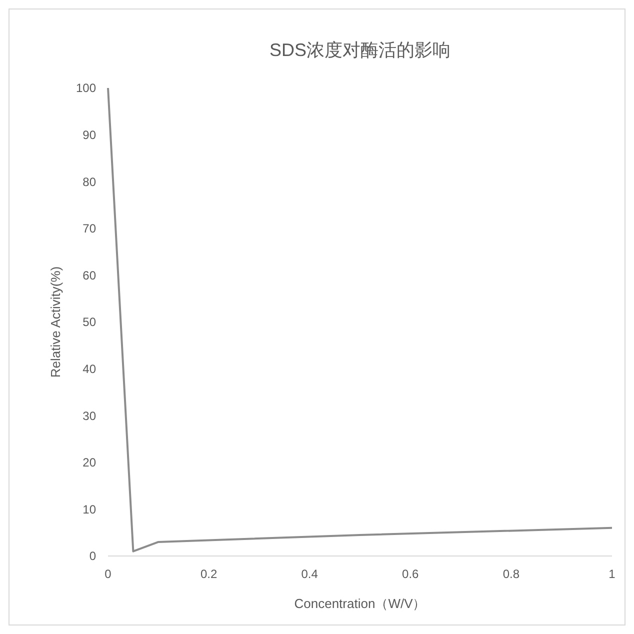 The image size is (634, 634). I want to click on y-tick-label: 40, so click(89, 369).